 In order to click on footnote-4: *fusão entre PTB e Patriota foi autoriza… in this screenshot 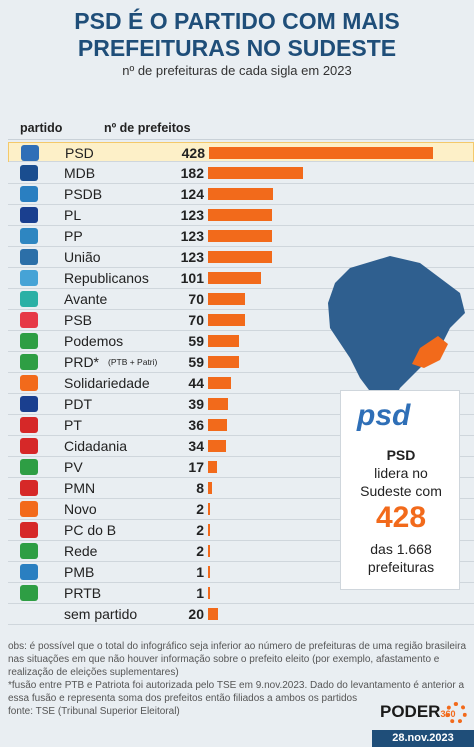, I will do `click(236, 685)`.